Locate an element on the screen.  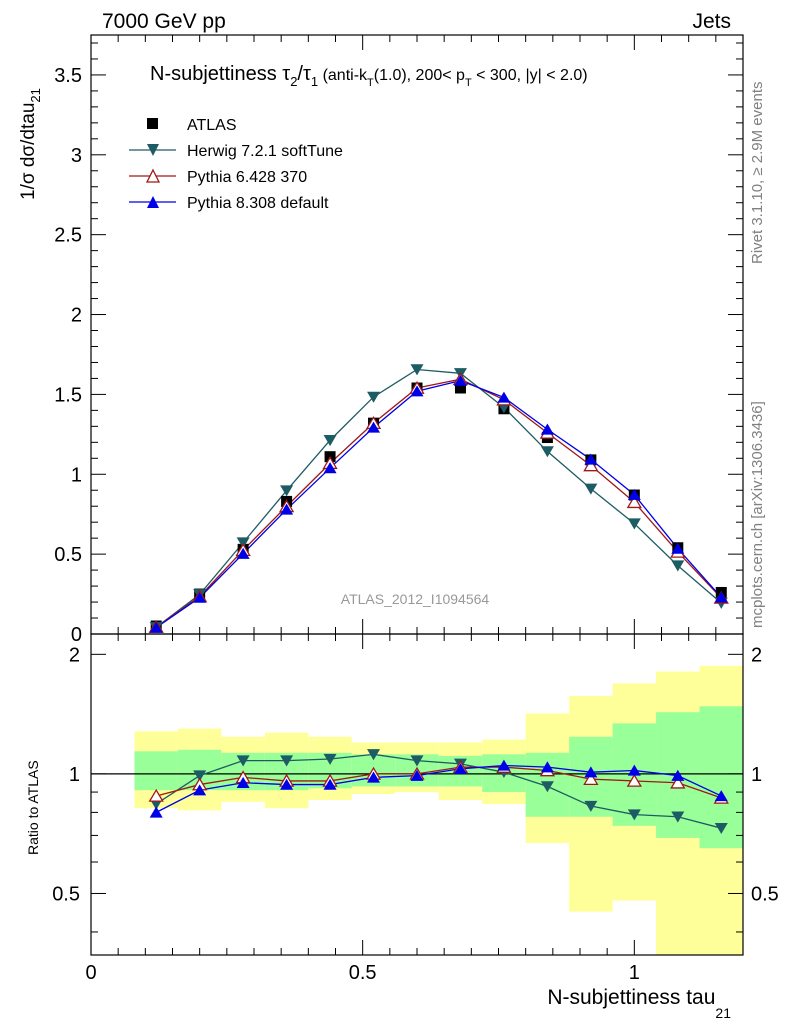
analysis-watermark: ATLAS_2012_I1094564 is located at coordinates (415, 599).